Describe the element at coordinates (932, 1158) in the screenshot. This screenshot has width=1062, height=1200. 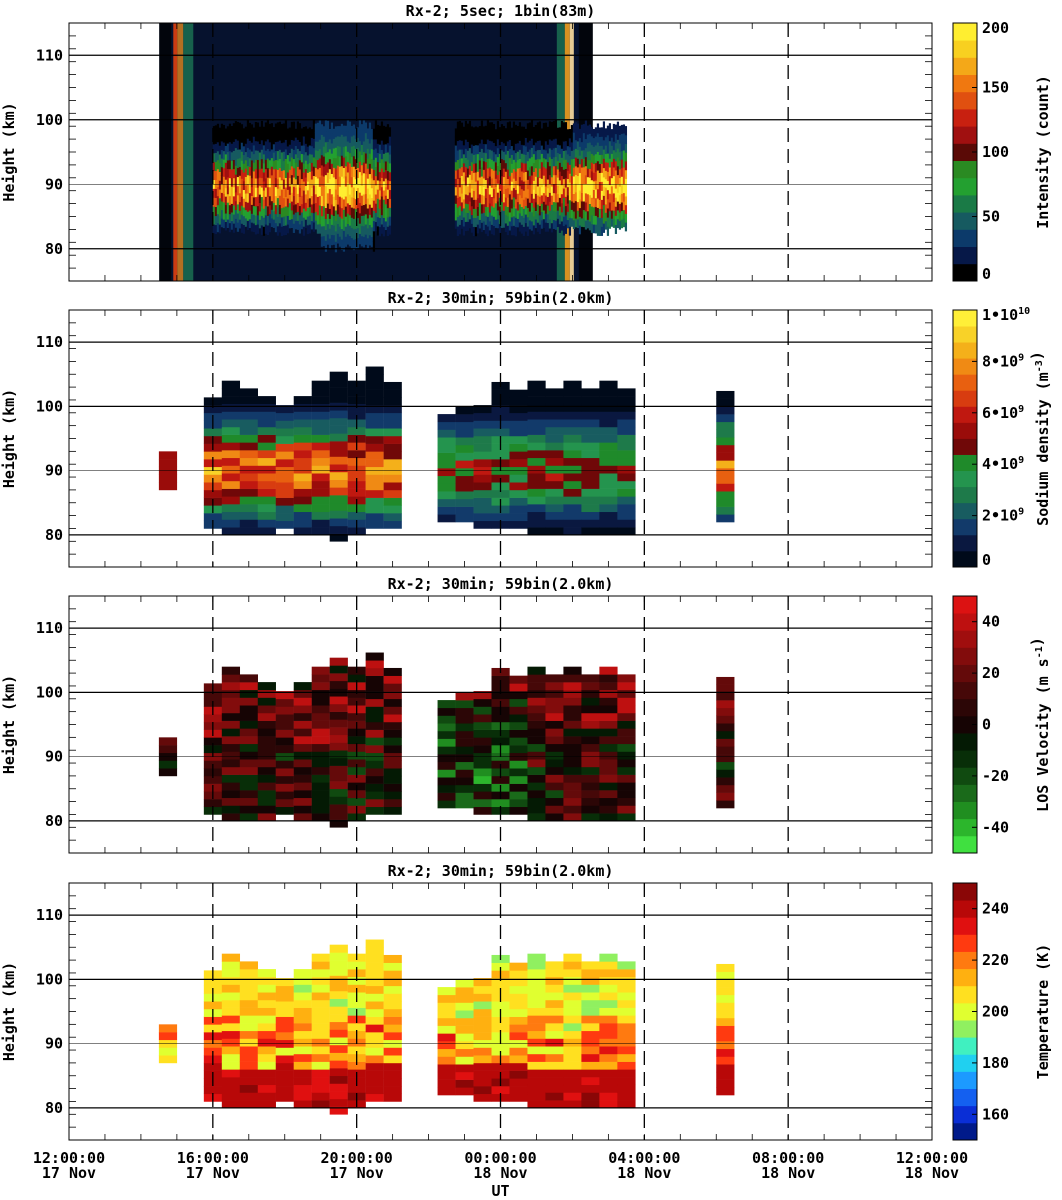
I see `x-tick-time: 12:00:00` at that location.